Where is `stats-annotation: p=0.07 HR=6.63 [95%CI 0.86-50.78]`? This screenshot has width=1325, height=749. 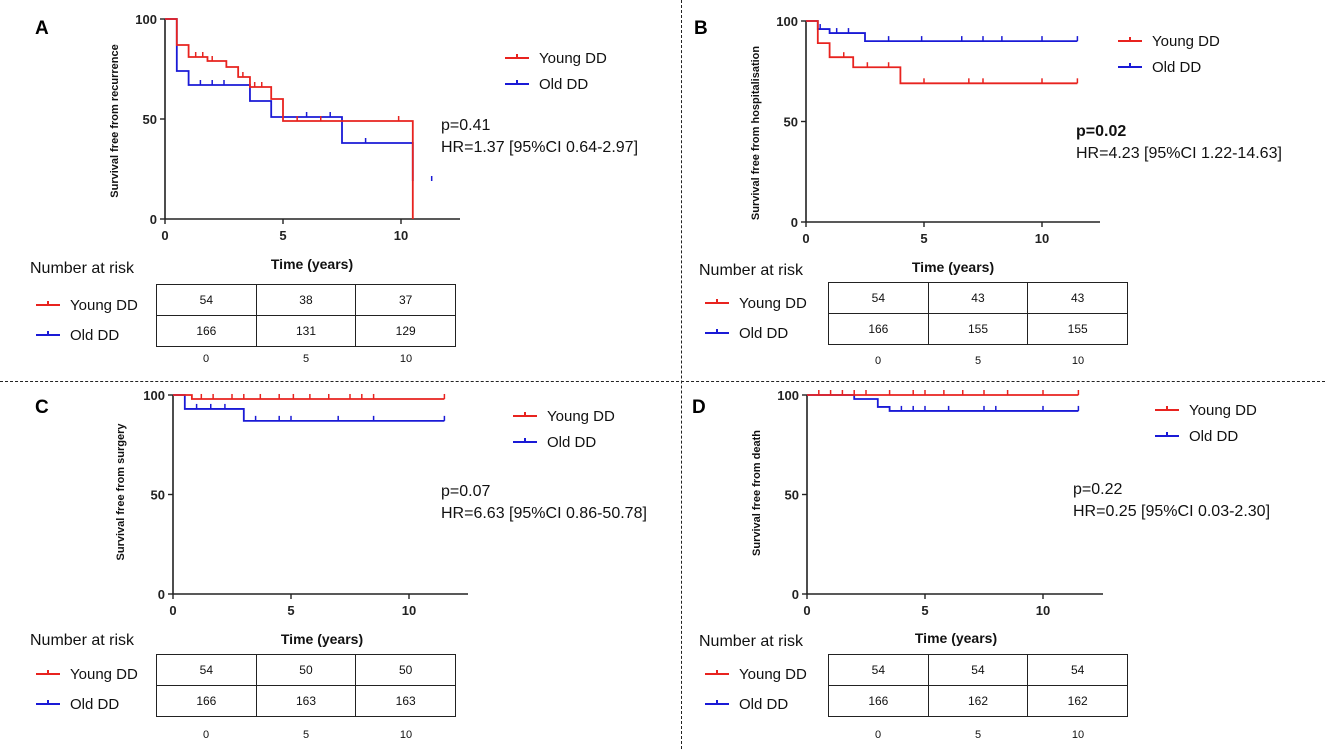 stats-annotation: p=0.07 HR=6.63 [95%CI 0.86-50.78] is located at coordinates (544, 503).